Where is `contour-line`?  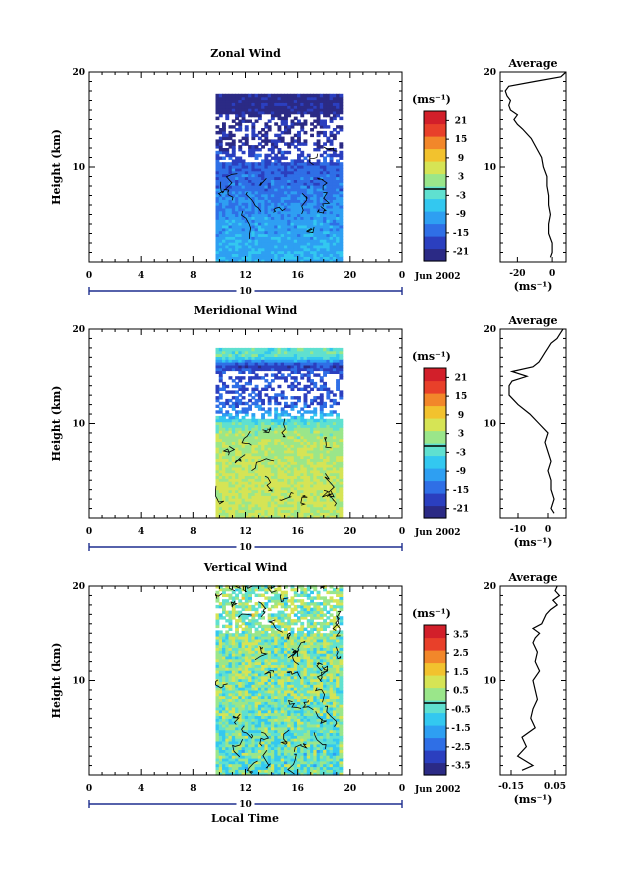
contour-line is located at coordinates (326, 199).